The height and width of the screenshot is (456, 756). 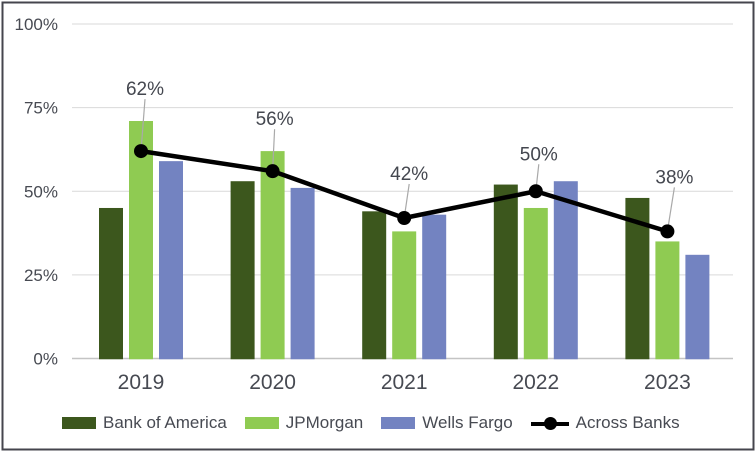 I want to click on y-tick-label-100: 100%, so click(x=36, y=24).